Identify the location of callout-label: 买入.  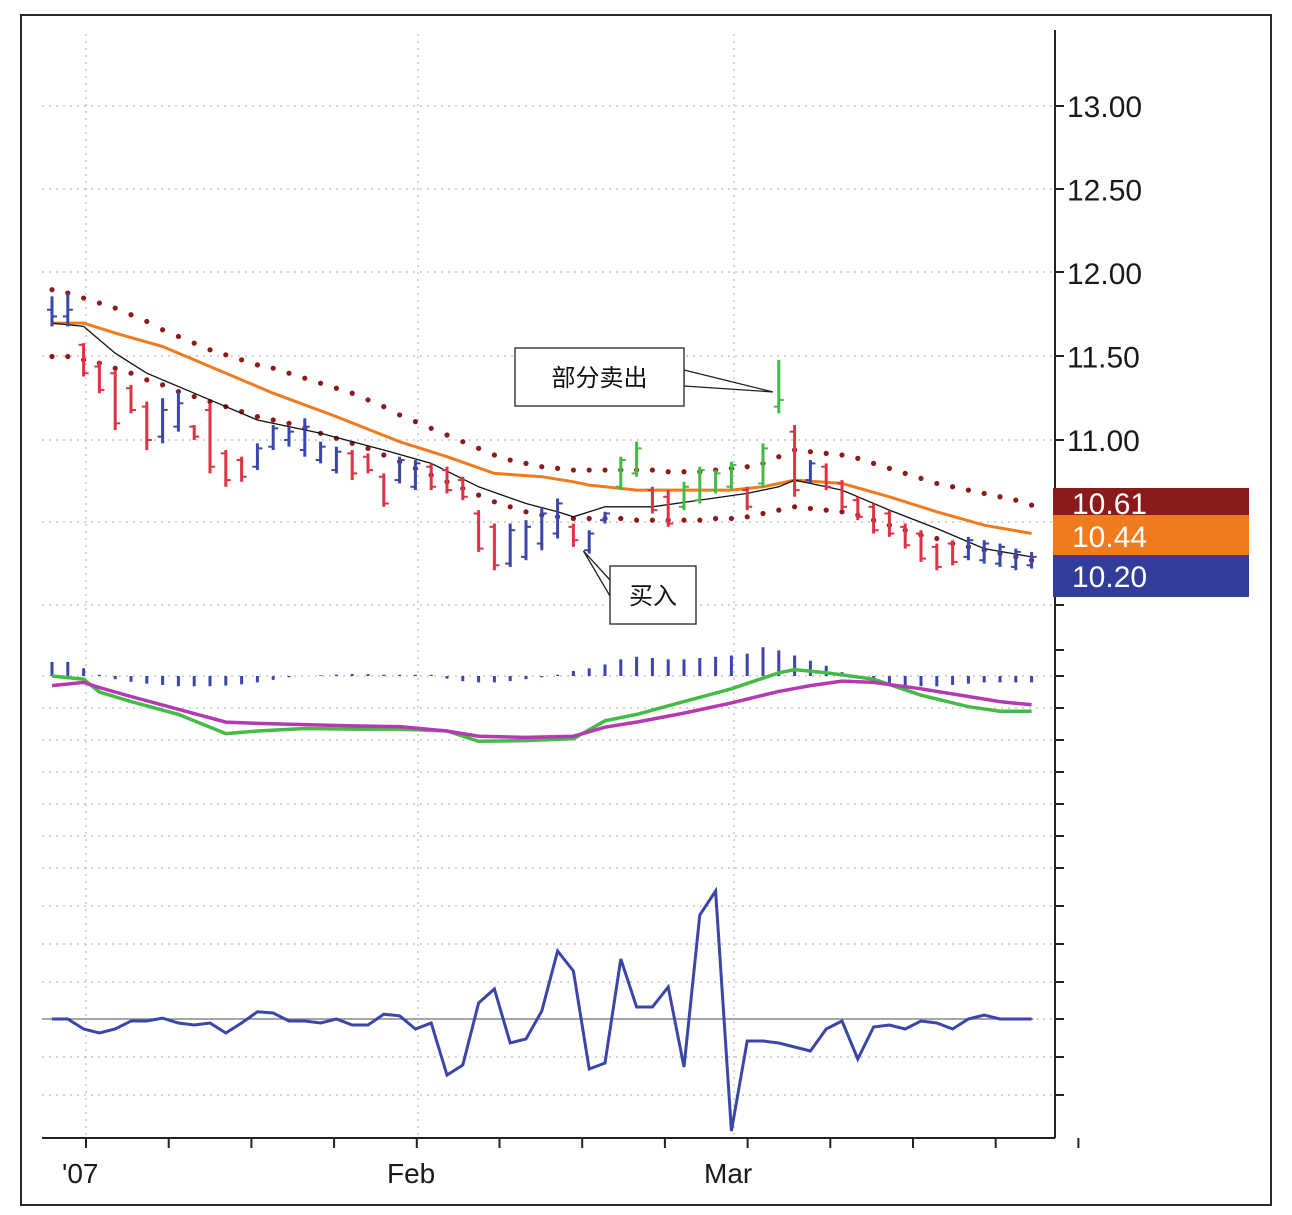
(653, 596).